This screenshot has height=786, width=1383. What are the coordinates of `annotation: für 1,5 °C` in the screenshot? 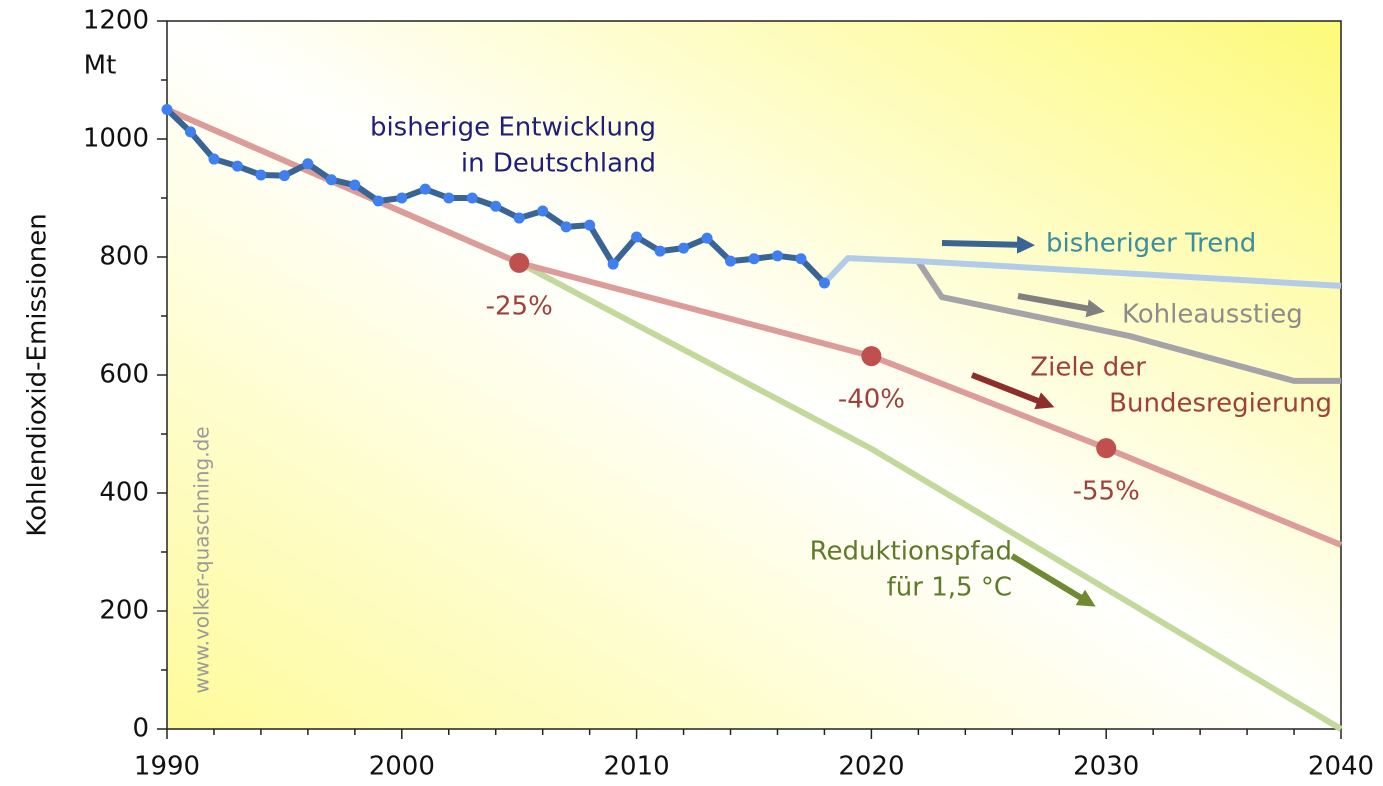 It's located at (949, 588).